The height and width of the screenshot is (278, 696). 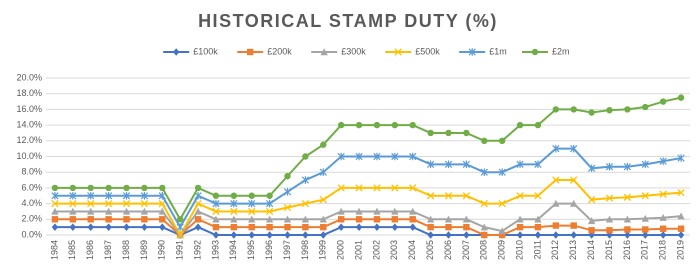 What do you see at coordinates (427, 51) in the screenshot?
I see `legend-label: £500k` at bounding box center [427, 51].